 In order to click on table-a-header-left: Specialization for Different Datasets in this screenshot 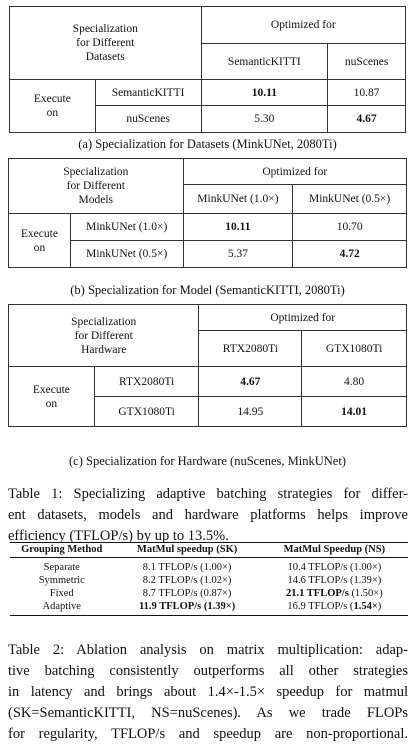, I will do `click(105, 43)`.